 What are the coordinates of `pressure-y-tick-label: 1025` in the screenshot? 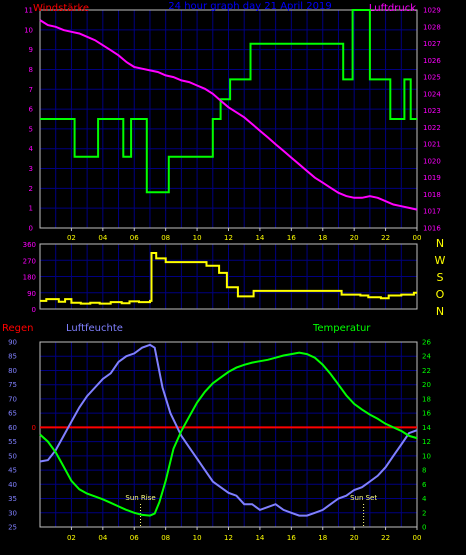 It's located at (432, 78).